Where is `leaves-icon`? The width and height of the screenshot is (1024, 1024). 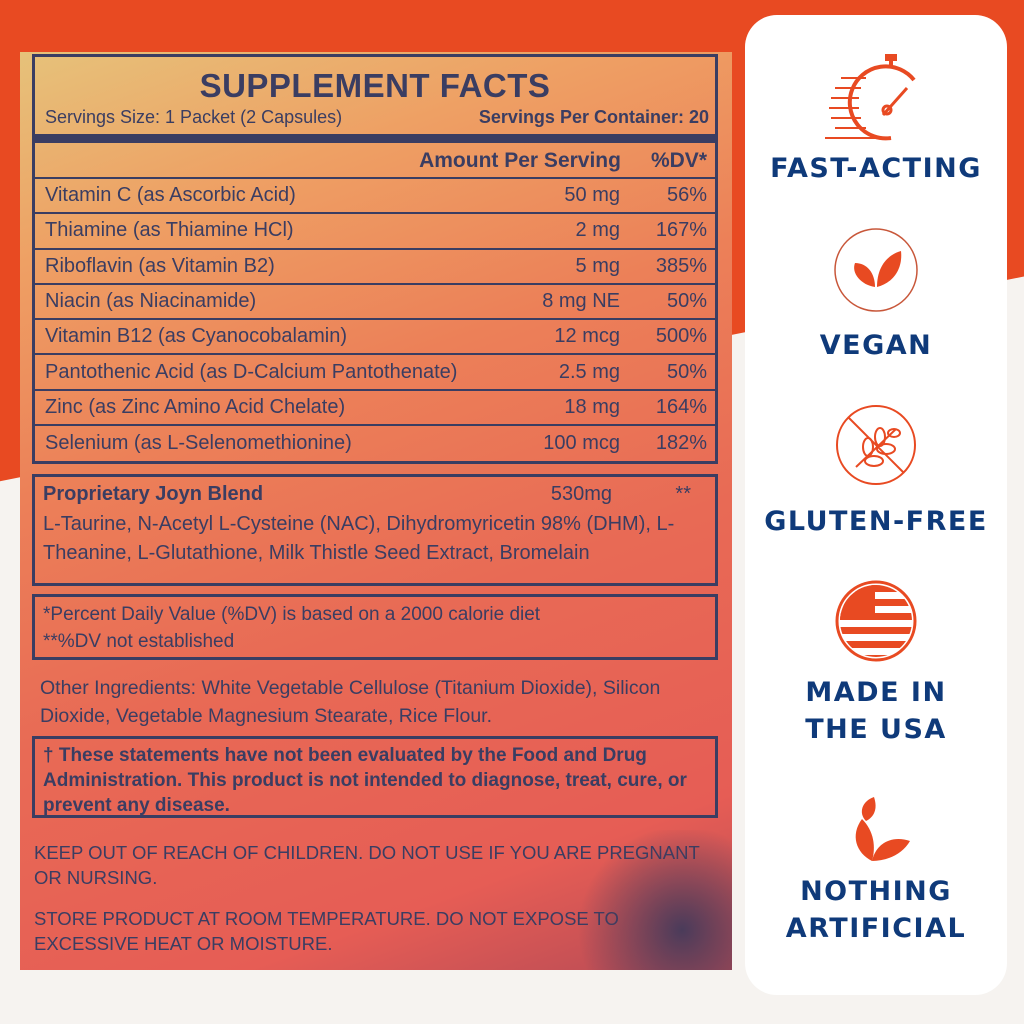 leaves-icon is located at coordinates (882, 829).